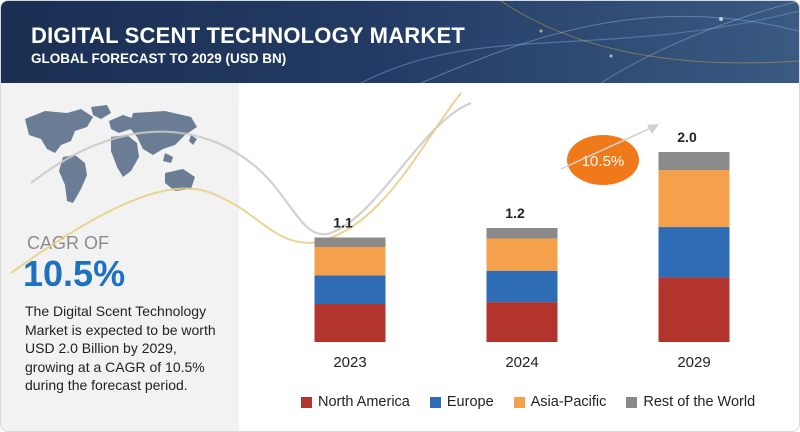 This screenshot has width=800, height=432. Describe the element at coordinates (568, 402) in the screenshot. I see `legend-label: Asia-Pacific` at that location.